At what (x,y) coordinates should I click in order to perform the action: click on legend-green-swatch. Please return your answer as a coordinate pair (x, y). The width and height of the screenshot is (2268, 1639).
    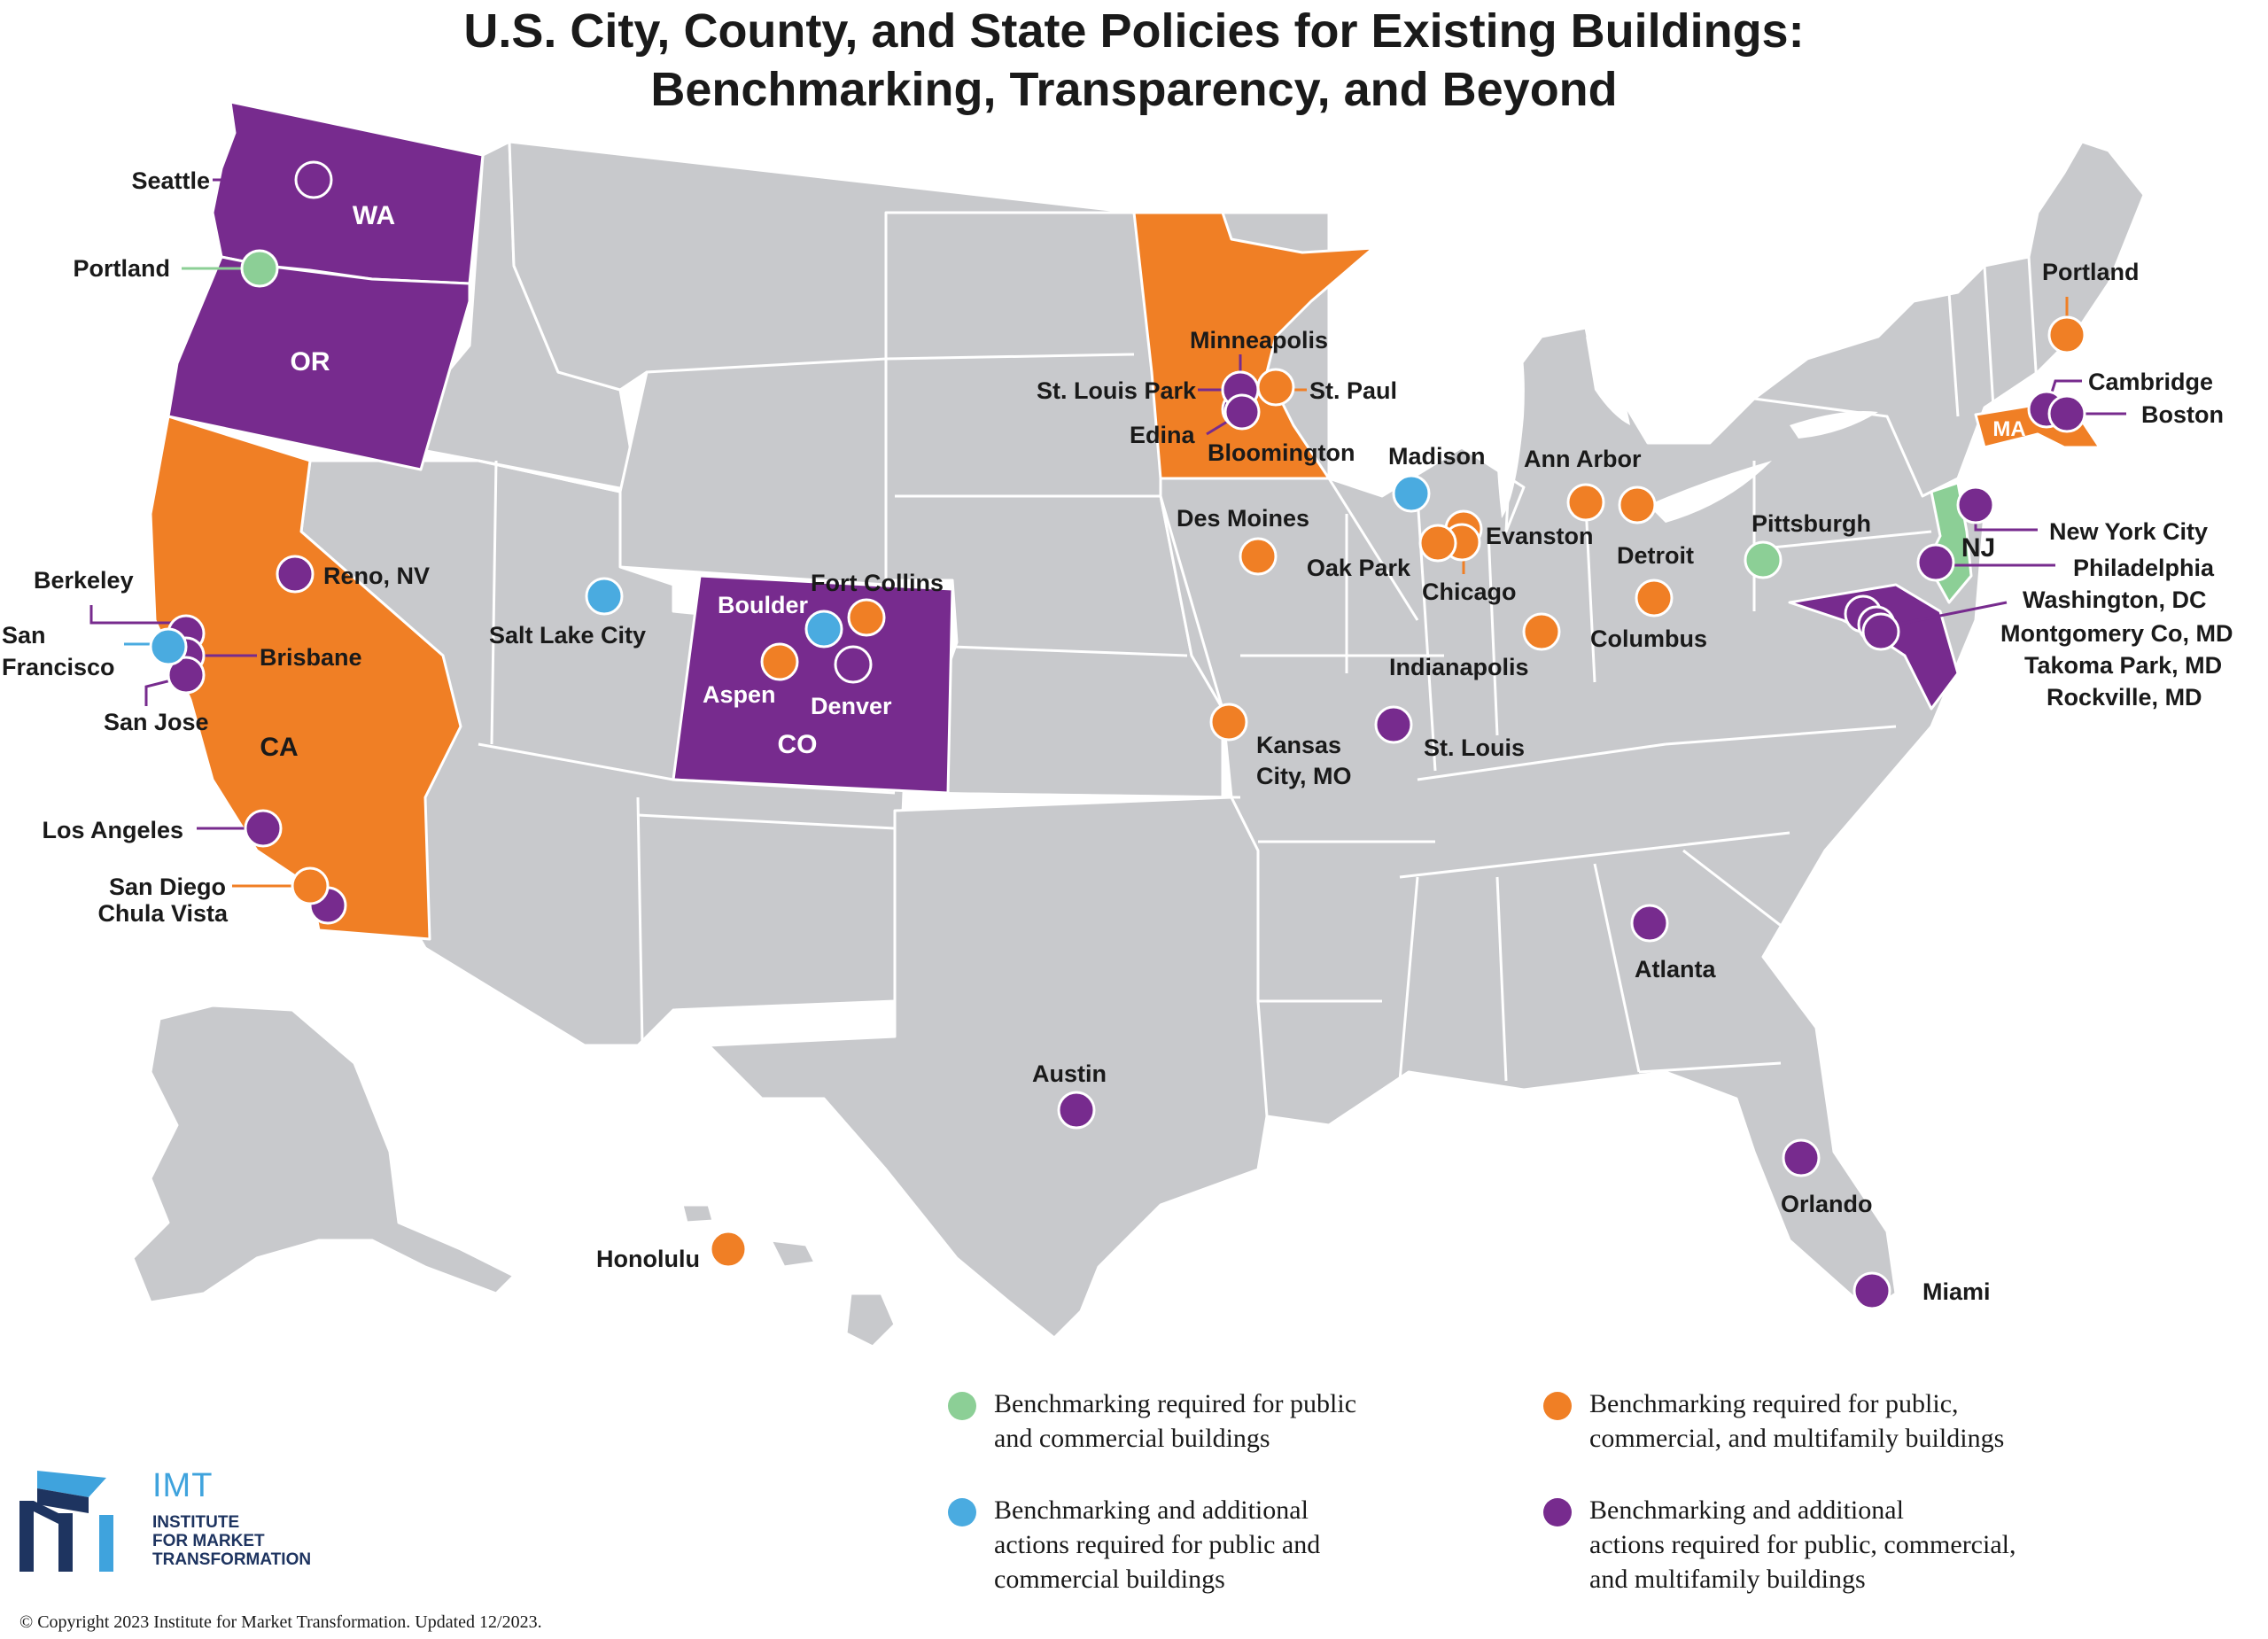
    Looking at the image, I should click on (962, 1406).